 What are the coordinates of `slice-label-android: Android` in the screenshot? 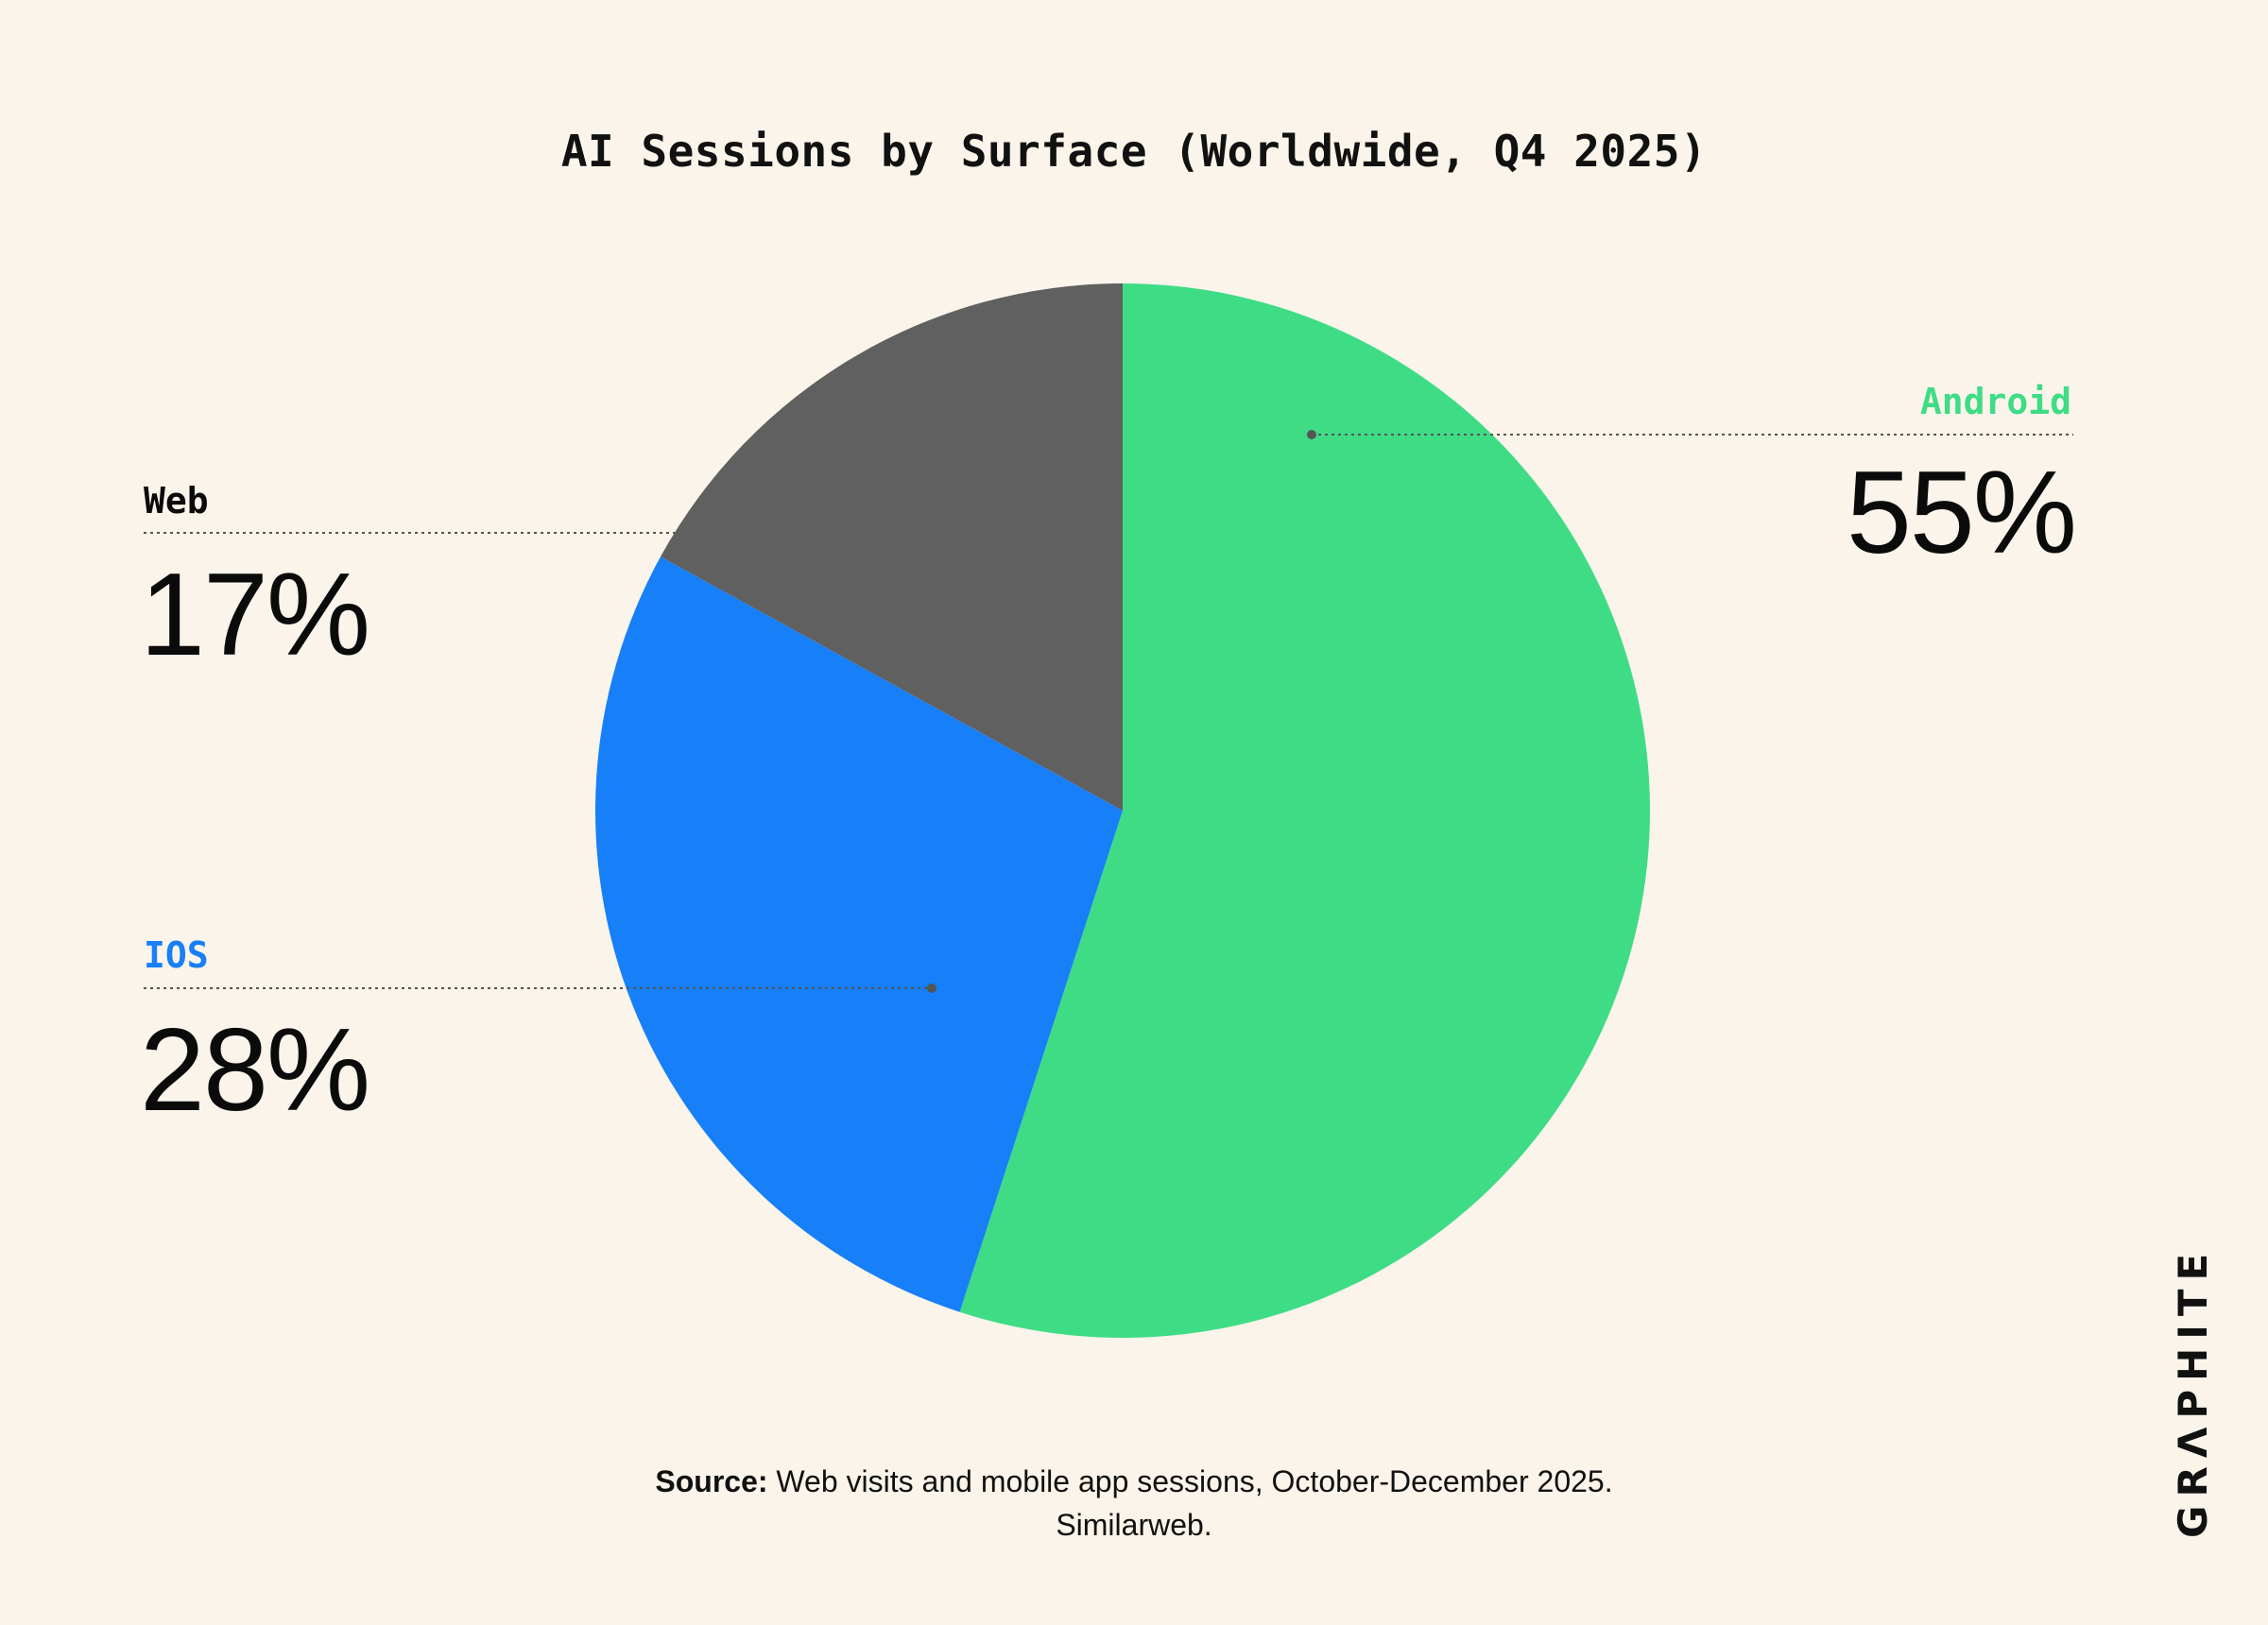 It's located at (1995, 401).